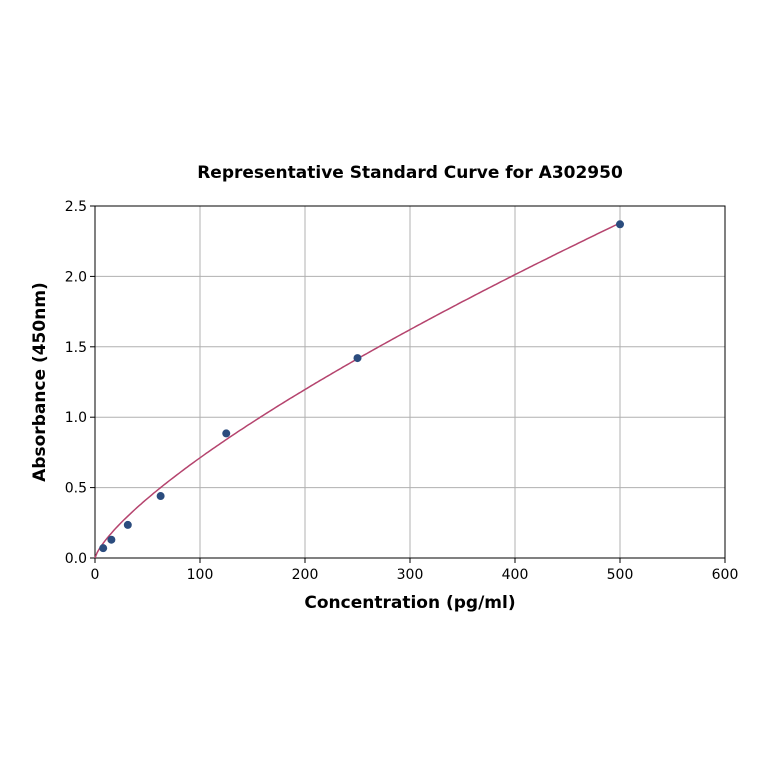 The image size is (764, 764). Describe the element at coordinates (40, 382) in the screenshot. I see `y-axis-label: Absorbance (450nm)` at that location.